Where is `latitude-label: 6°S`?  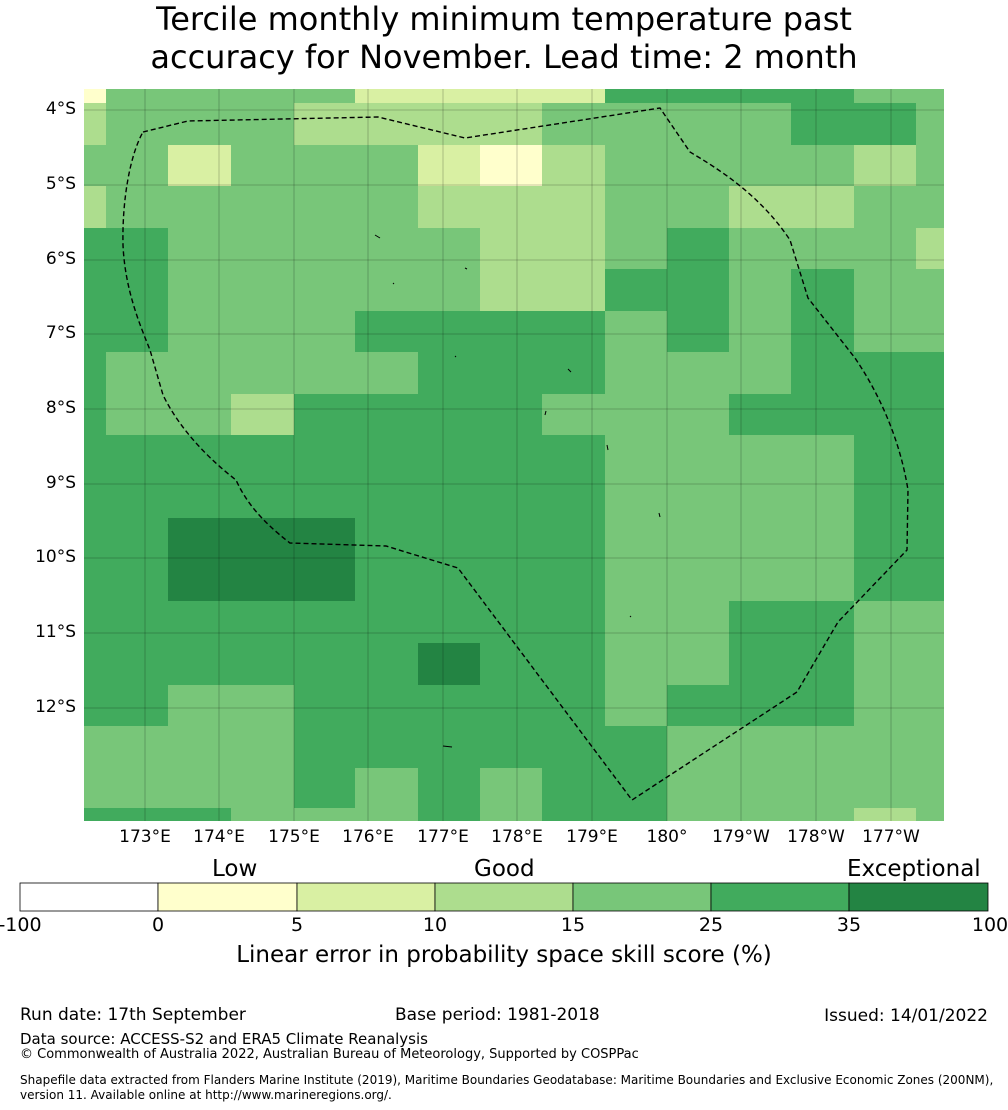 latitude-label: 6°S is located at coordinates (60, 259).